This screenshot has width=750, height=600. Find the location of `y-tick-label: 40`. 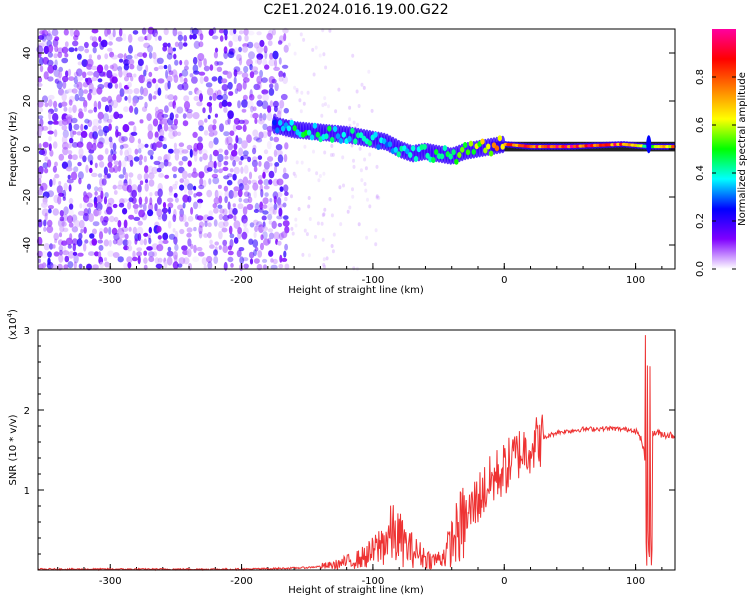

y-tick-label: 40 is located at coordinates (27, 53).